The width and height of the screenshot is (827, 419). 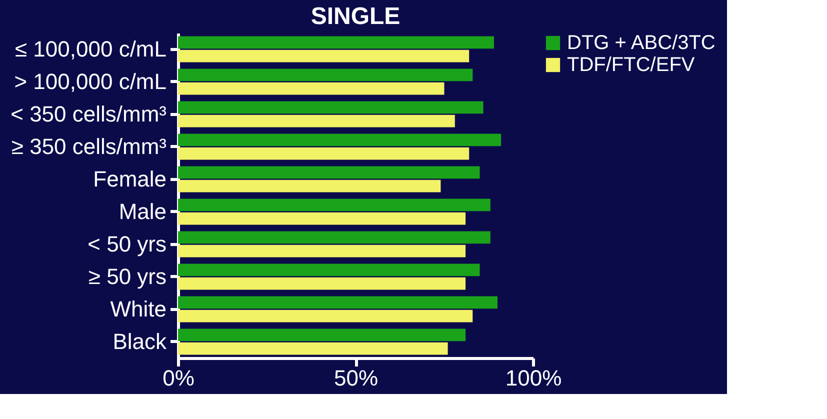 What do you see at coordinates (356, 378) in the screenshot?
I see `x-tick-label: 50%` at bounding box center [356, 378].